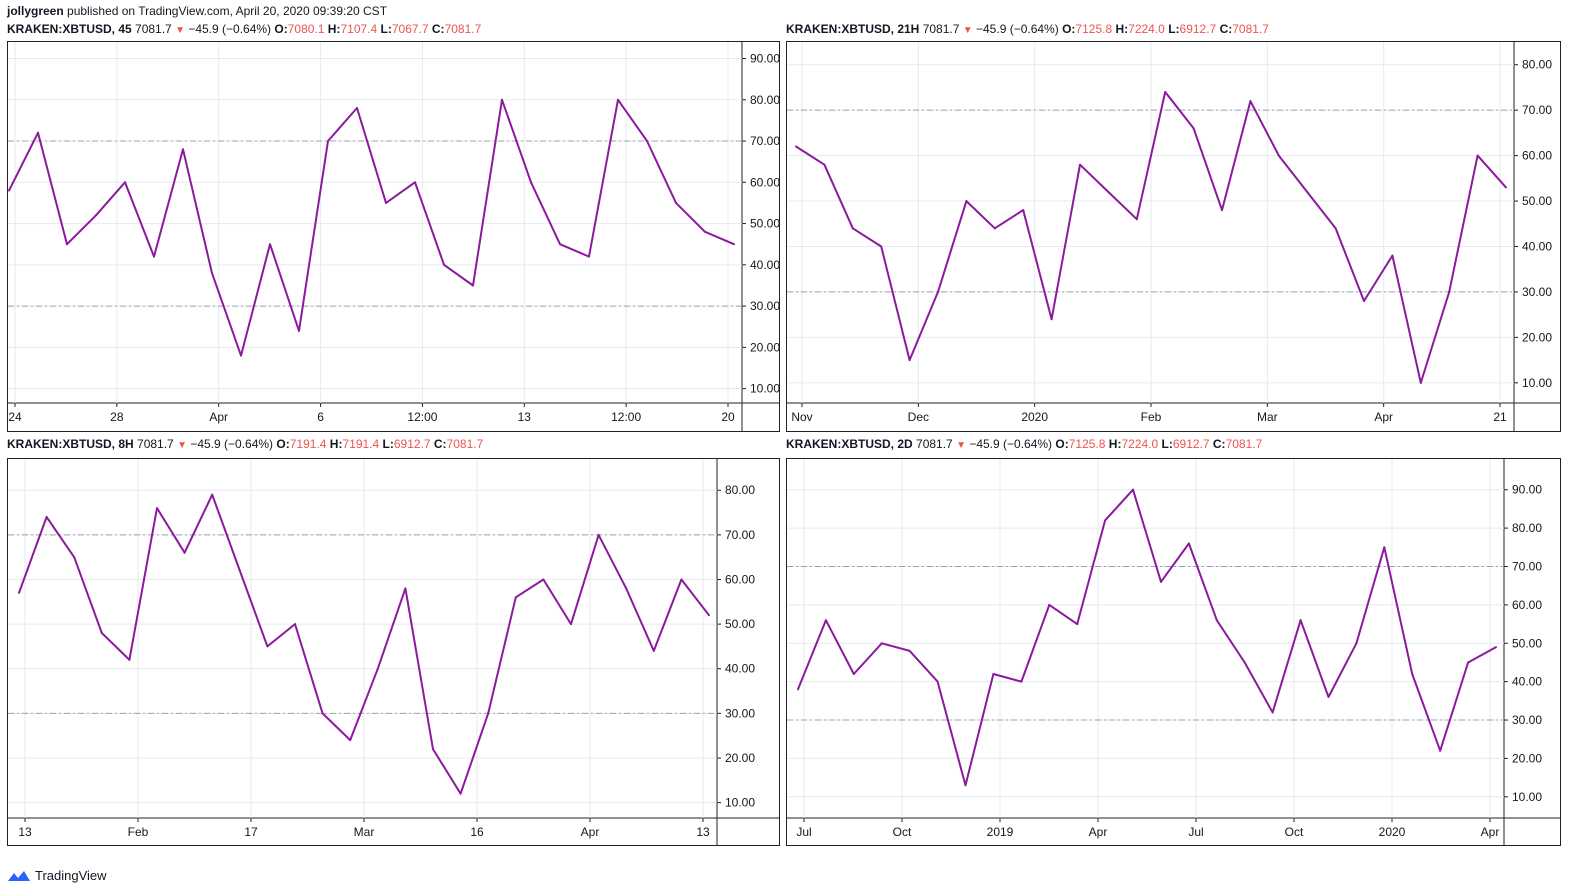 The width and height of the screenshot is (1593, 896). I want to click on tradingview-brand: TradingView, so click(57, 875).